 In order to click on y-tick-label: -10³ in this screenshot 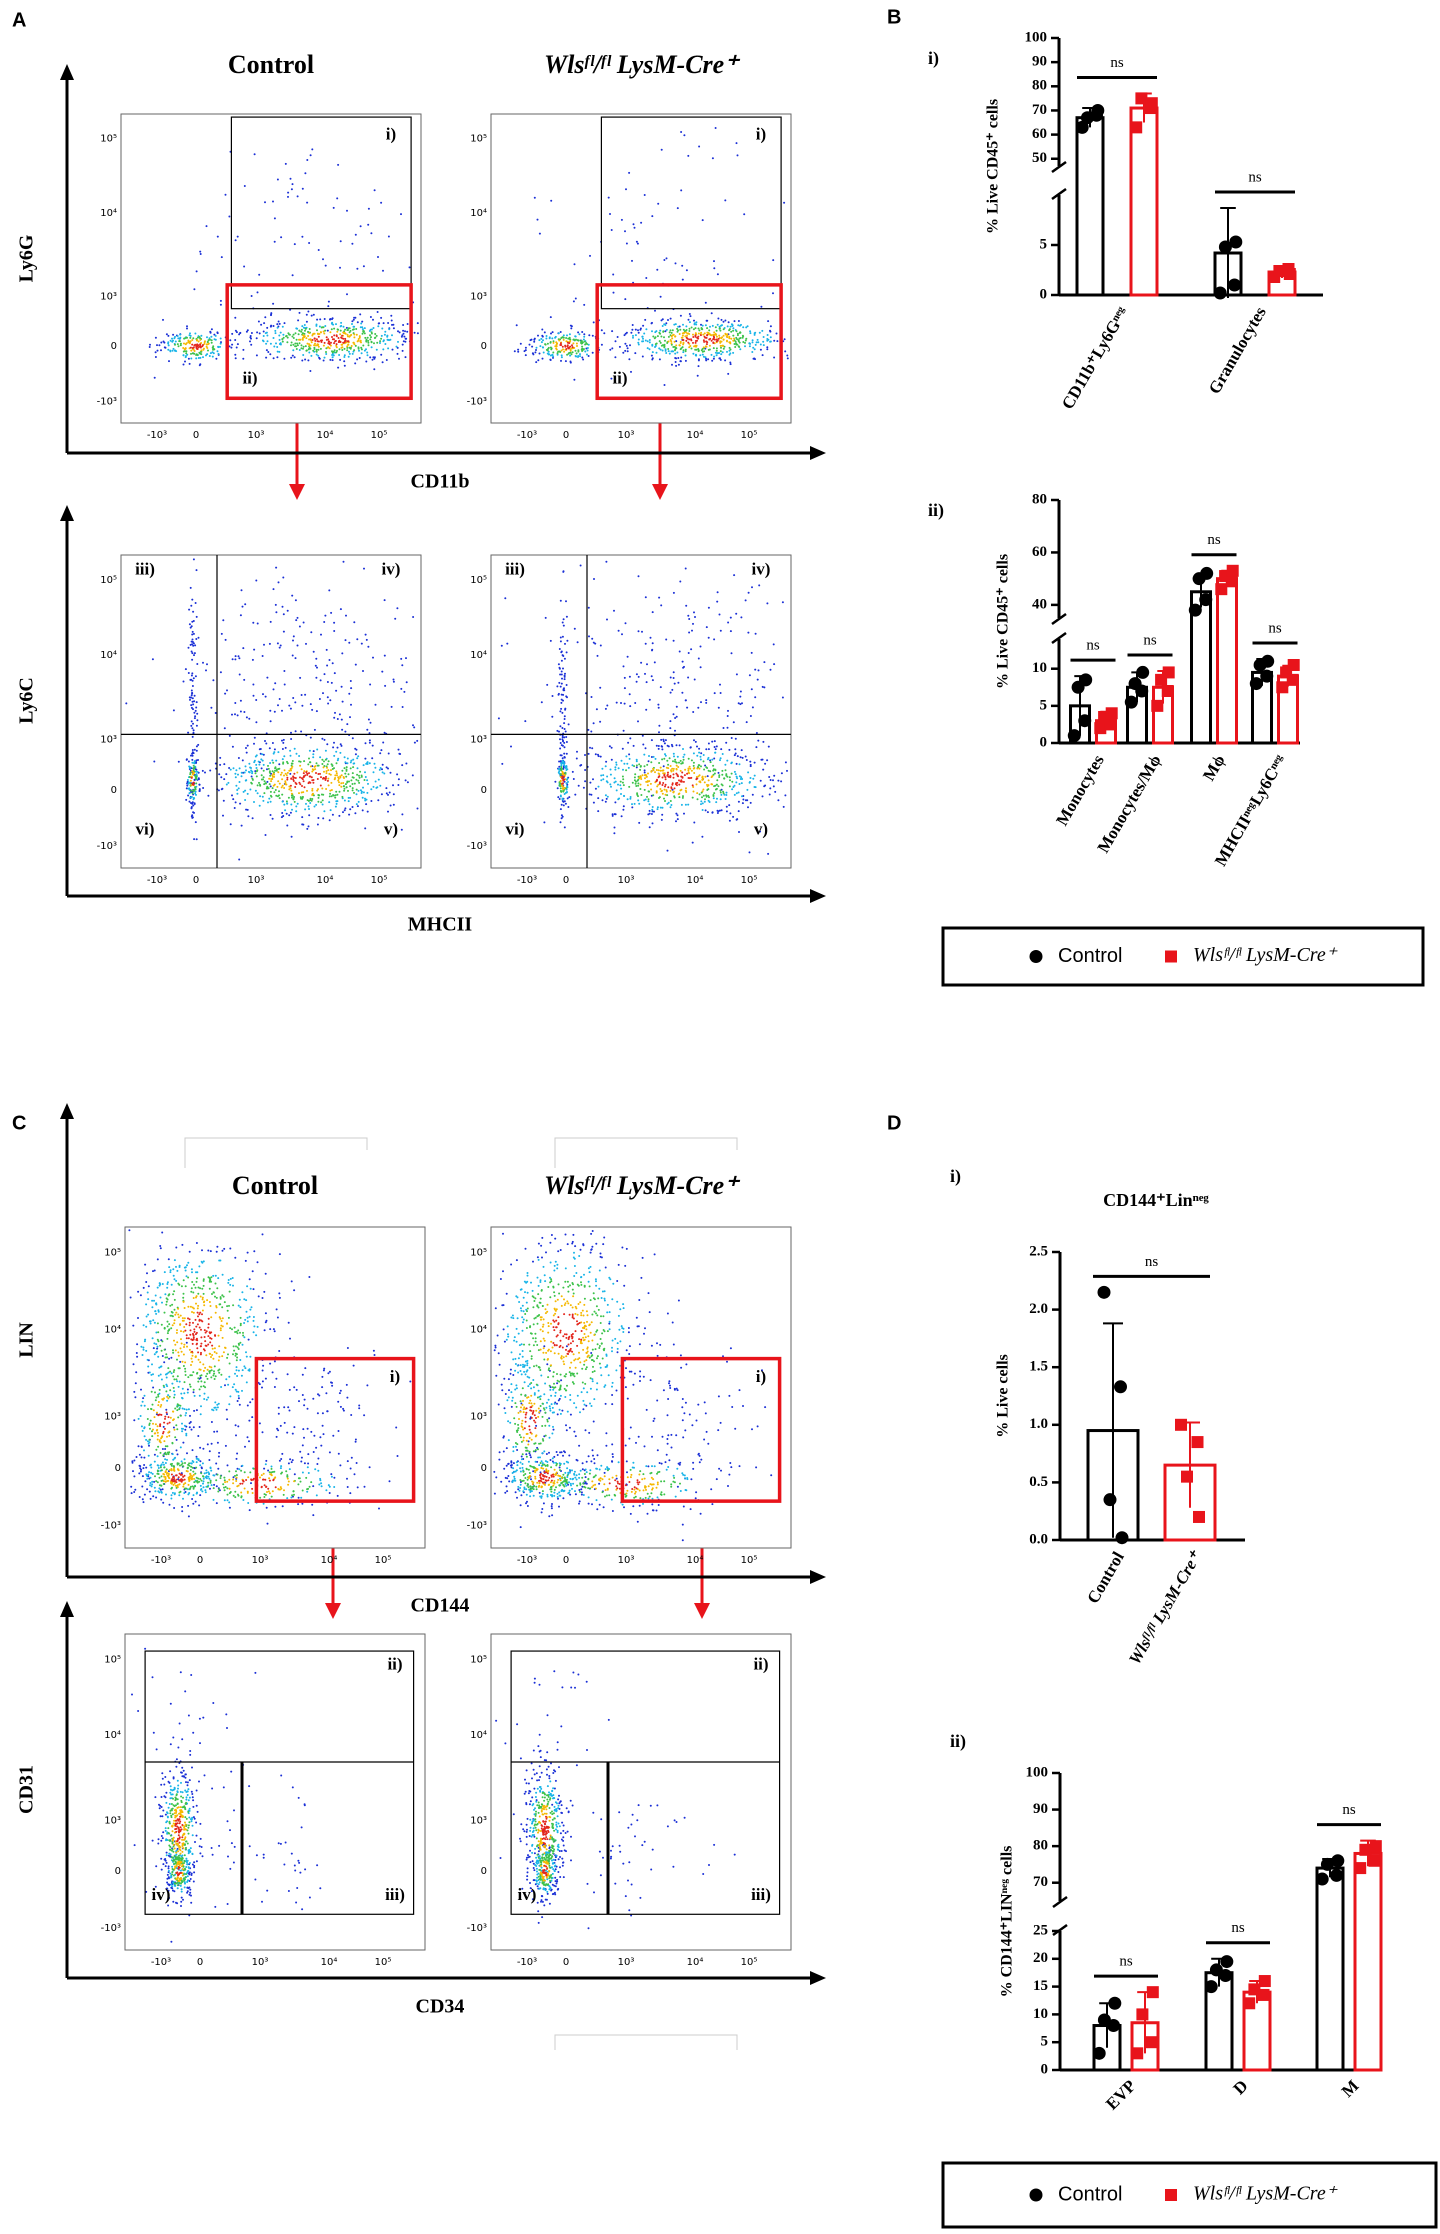, I will do `click(477, 401)`.